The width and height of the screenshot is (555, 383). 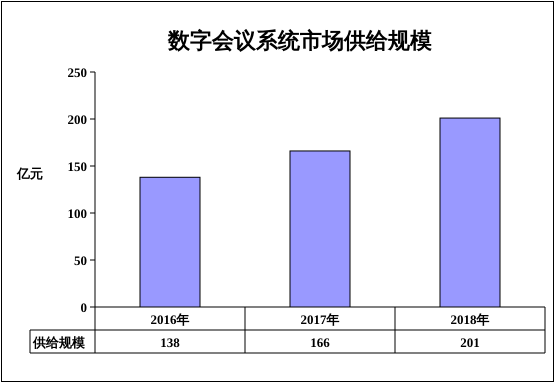 What do you see at coordinates (29, 173) in the screenshot?
I see `y-axis-title: 亿元` at bounding box center [29, 173].